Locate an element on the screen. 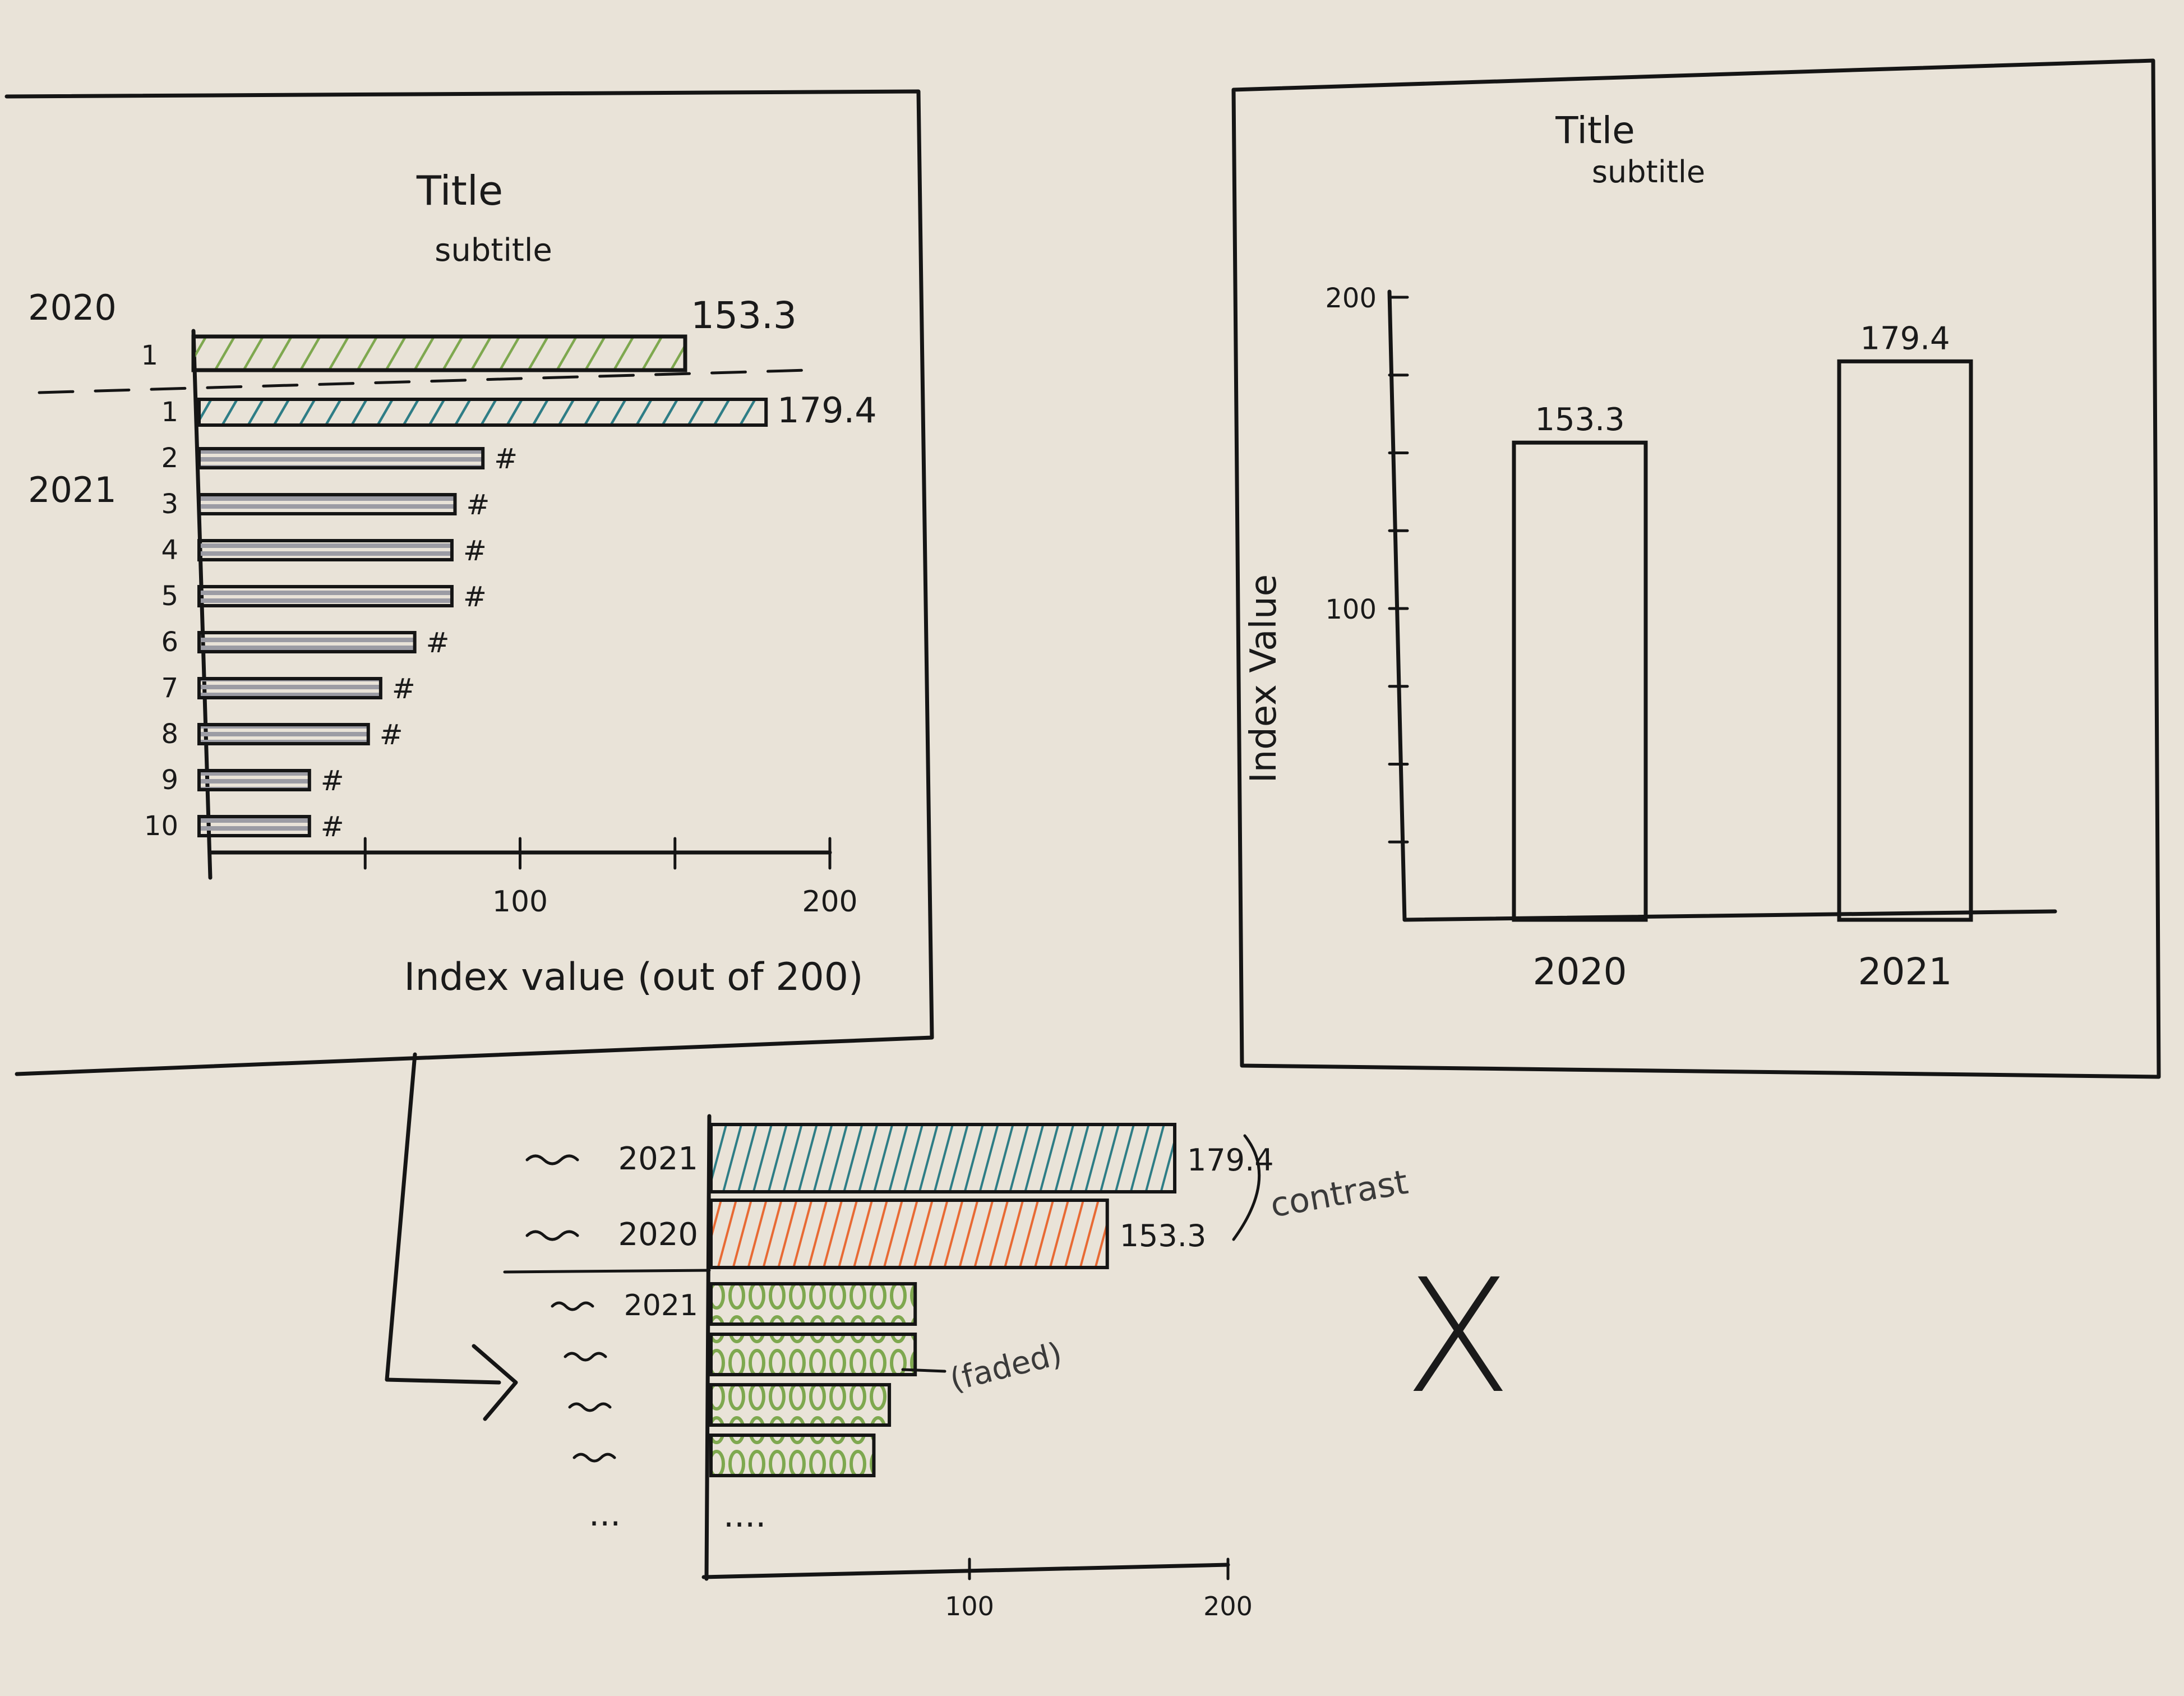 The image size is (2184, 1696). bar-2020 is located at coordinates (1580, 681).